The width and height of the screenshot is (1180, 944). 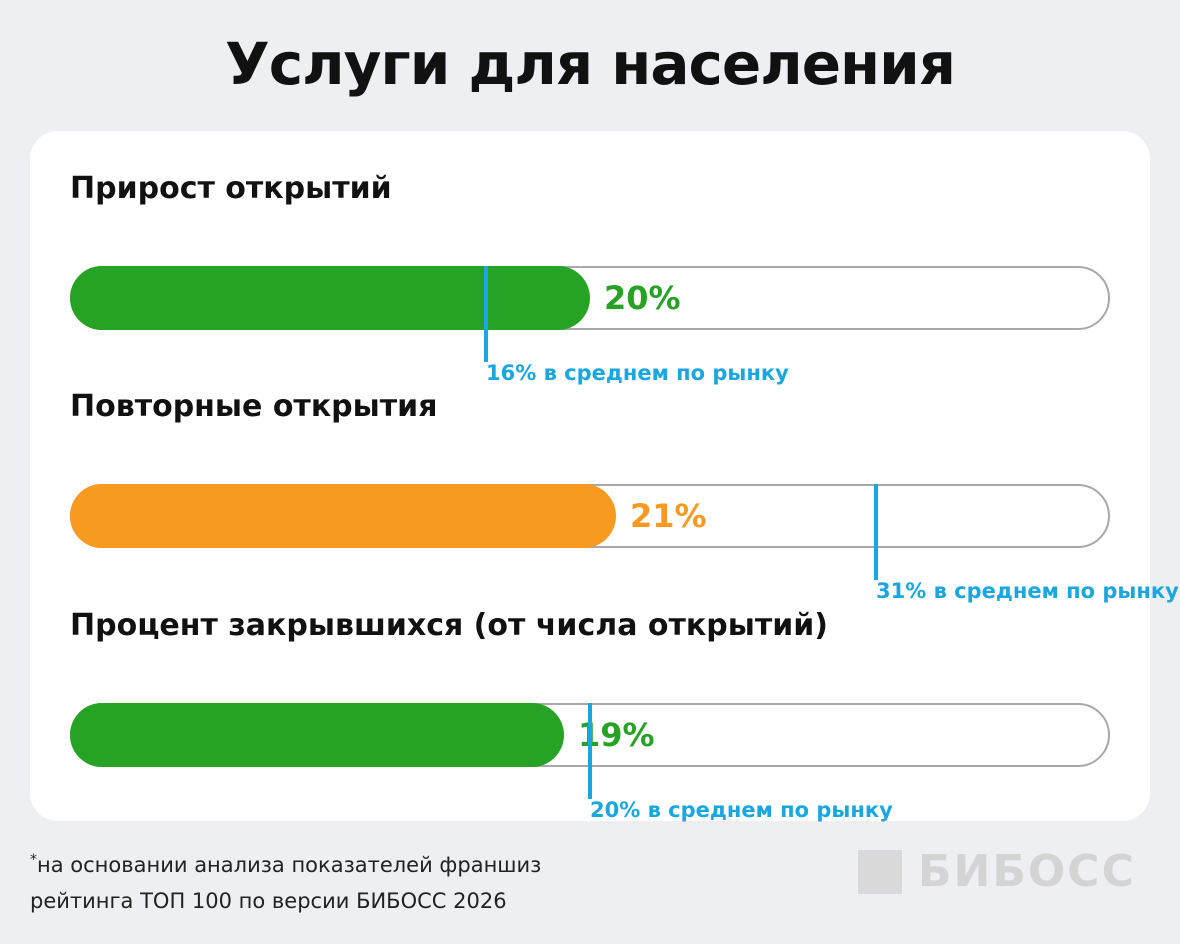 What do you see at coordinates (268, 901) in the screenshot?
I see `footnote-line-2: рейтинга ТОП 100 по версии БИБОСС 2026` at bounding box center [268, 901].